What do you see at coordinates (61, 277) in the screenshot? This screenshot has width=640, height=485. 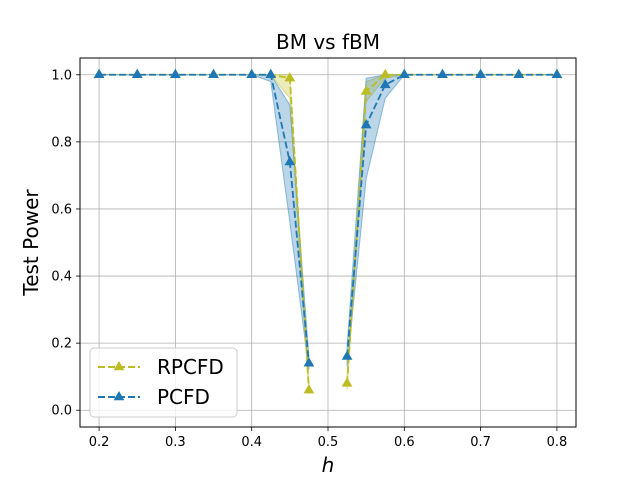 I see `y-tick-label: 0.4` at bounding box center [61, 277].